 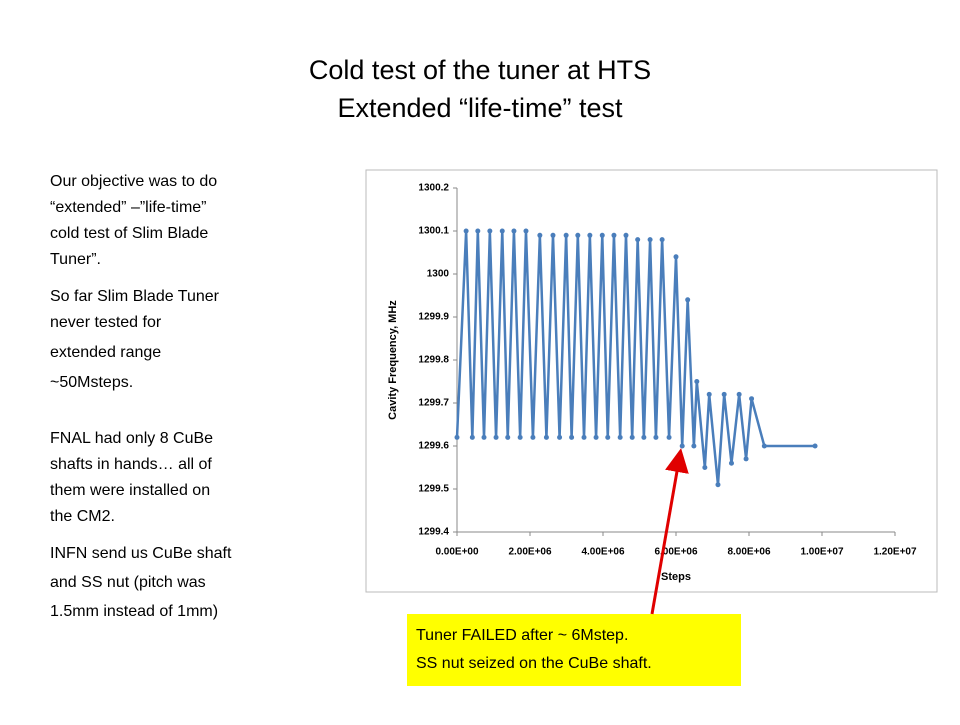 What do you see at coordinates (106, 322) in the screenshot?
I see `body-line: never tested for` at bounding box center [106, 322].